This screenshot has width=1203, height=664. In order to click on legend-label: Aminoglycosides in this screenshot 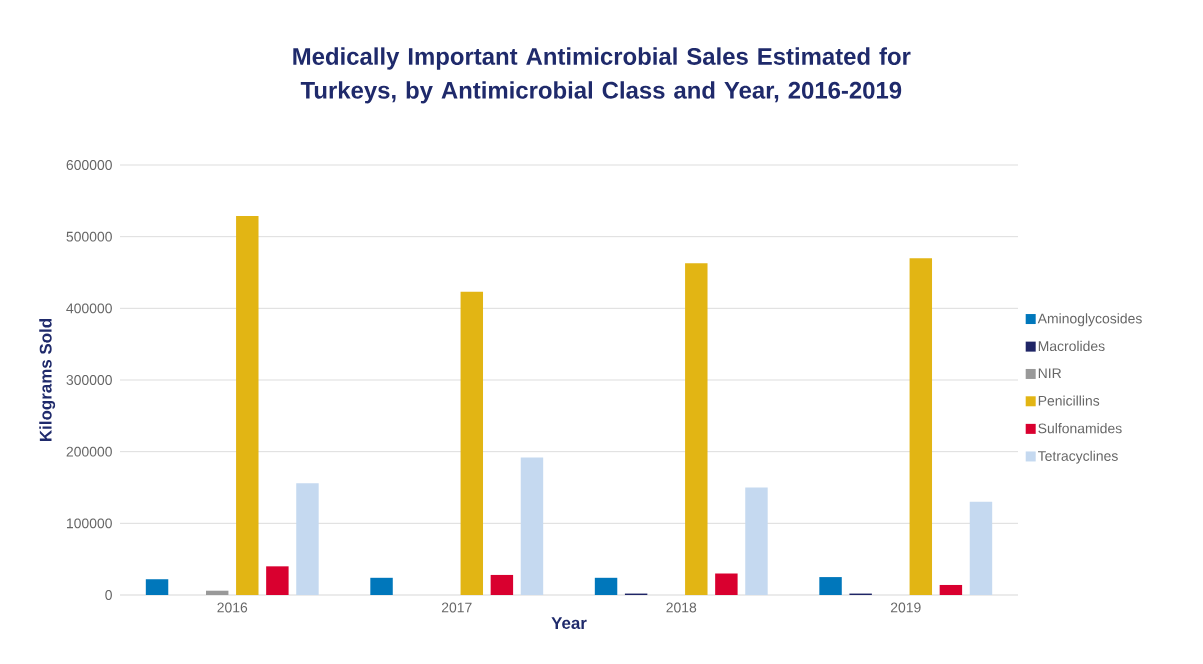, I will do `click(1089, 320)`.